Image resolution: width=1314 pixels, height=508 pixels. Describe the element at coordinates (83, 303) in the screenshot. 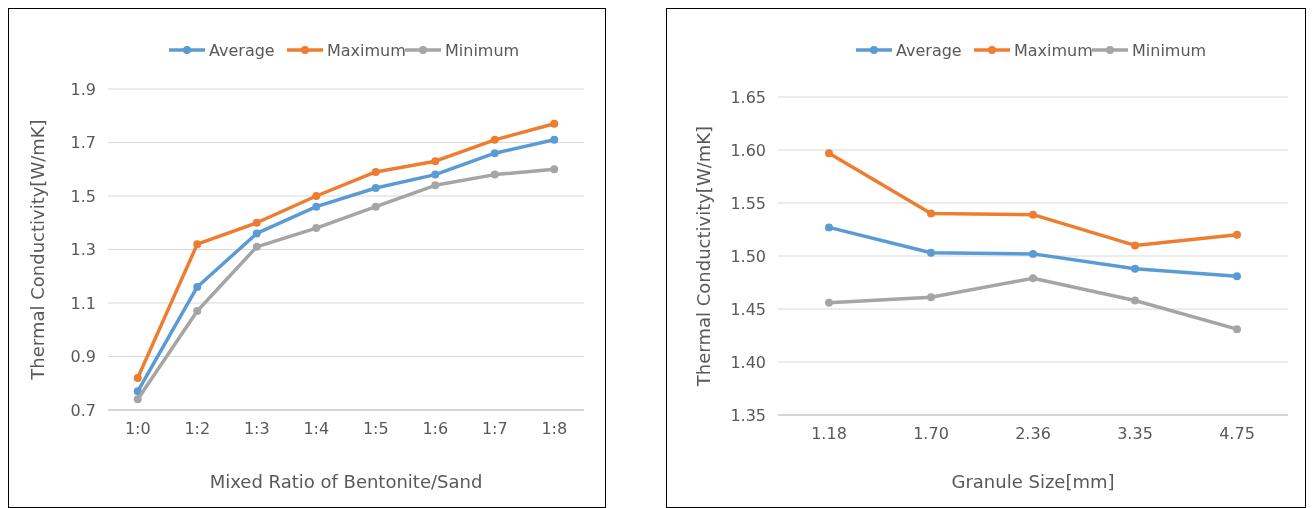

I see `y-tick-label: 1.1` at that location.